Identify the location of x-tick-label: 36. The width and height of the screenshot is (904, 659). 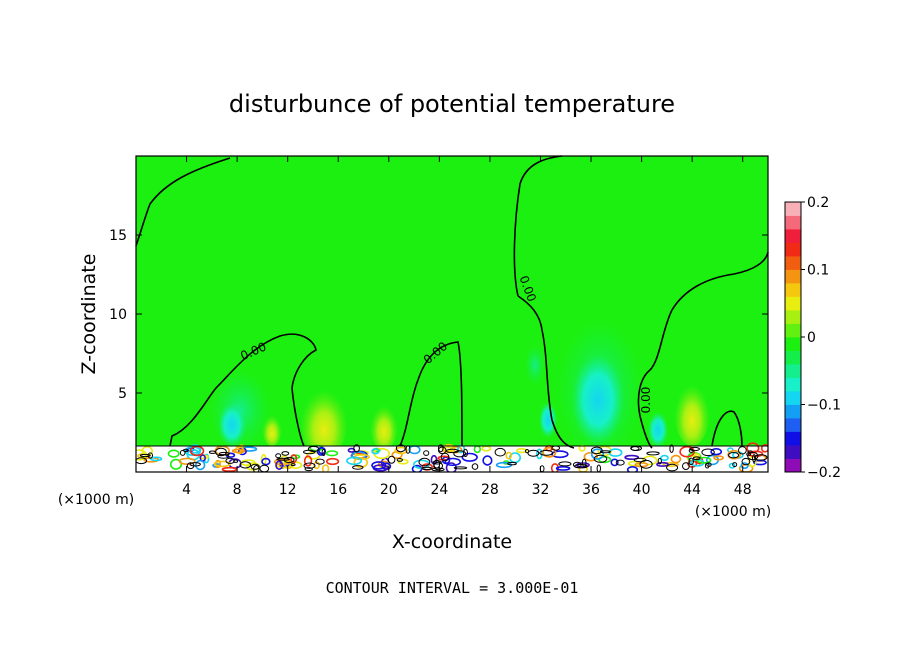
(591, 490).